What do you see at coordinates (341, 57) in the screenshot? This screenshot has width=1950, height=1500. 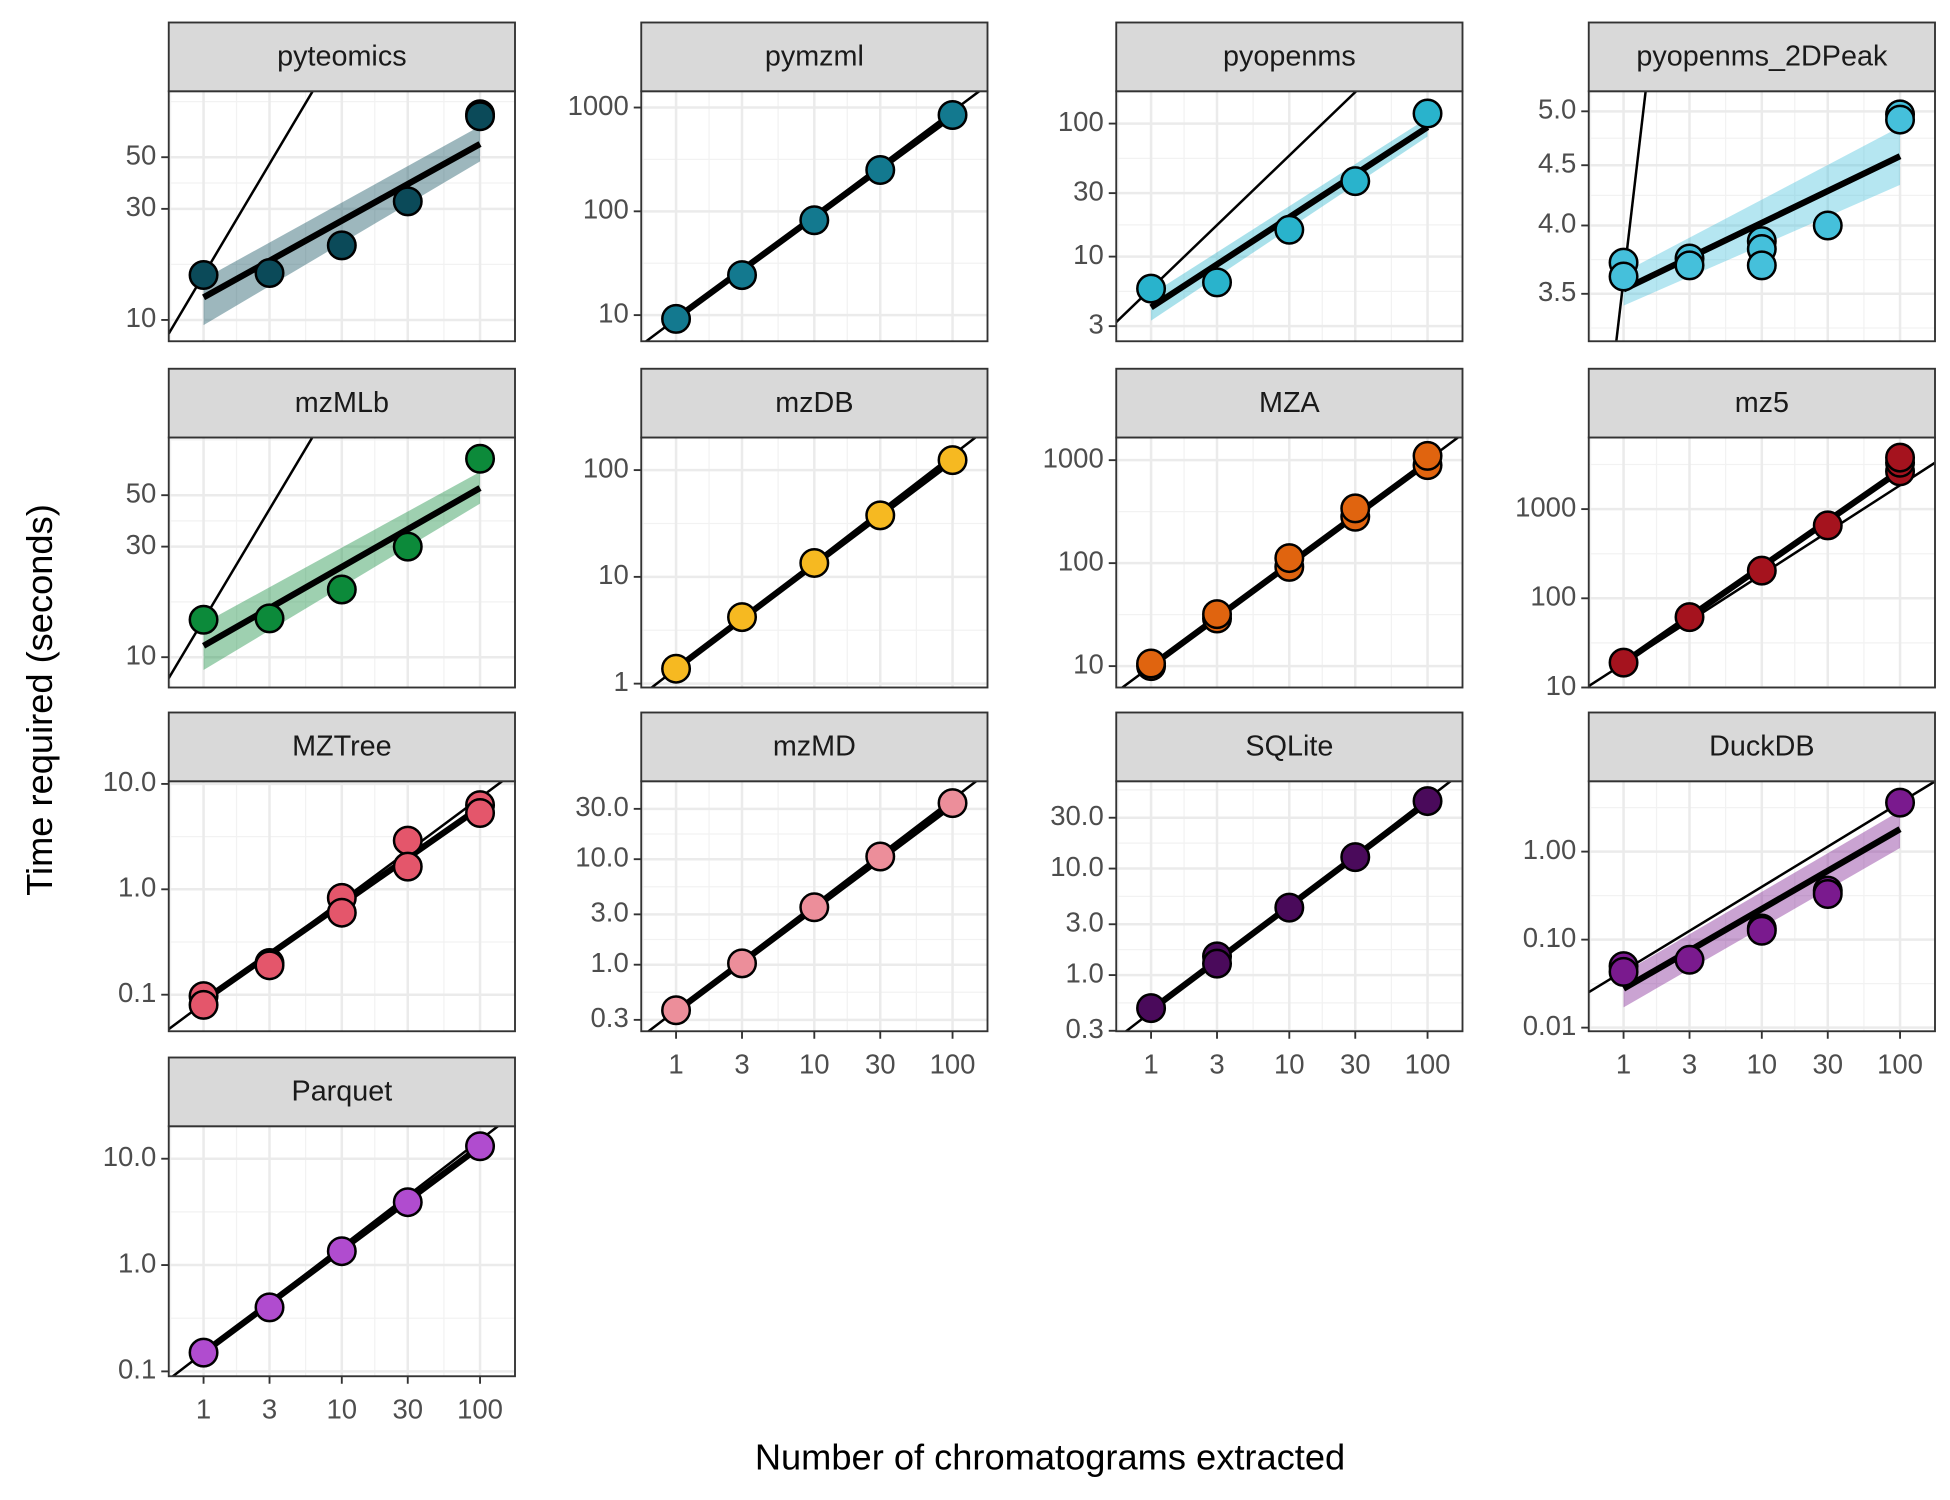 I see `strip-label: pyteomics` at bounding box center [341, 57].